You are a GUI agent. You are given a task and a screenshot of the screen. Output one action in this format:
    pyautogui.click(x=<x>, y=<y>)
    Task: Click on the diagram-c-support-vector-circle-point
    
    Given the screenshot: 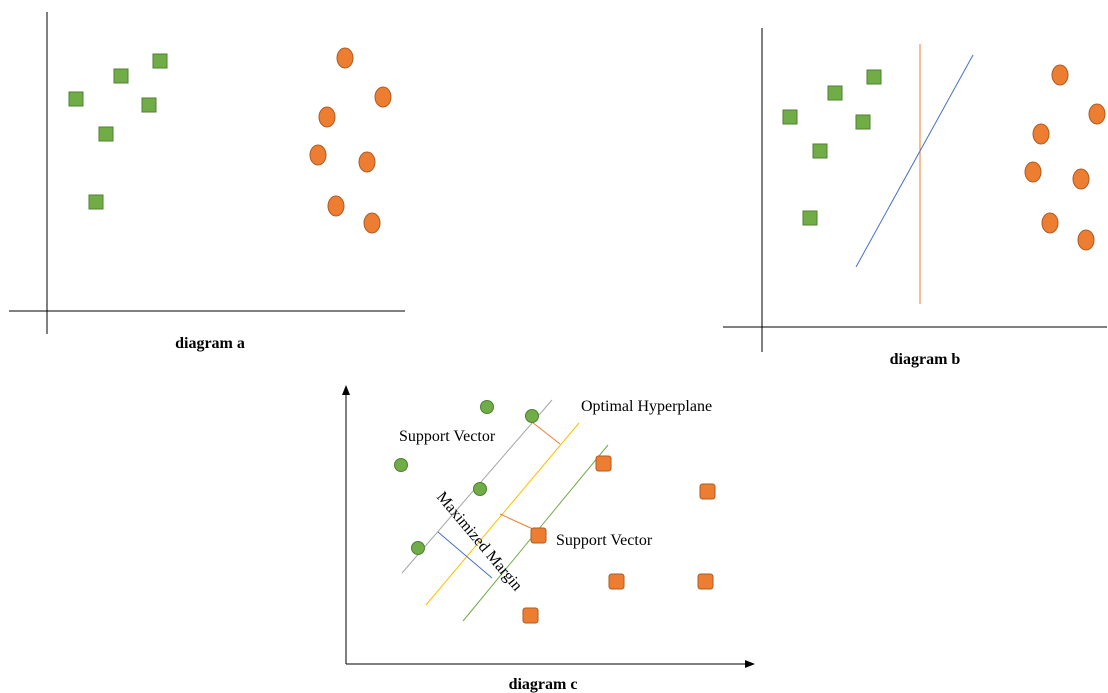 What is the action you would take?
    pyautogui.click(x=532, y=416)
    